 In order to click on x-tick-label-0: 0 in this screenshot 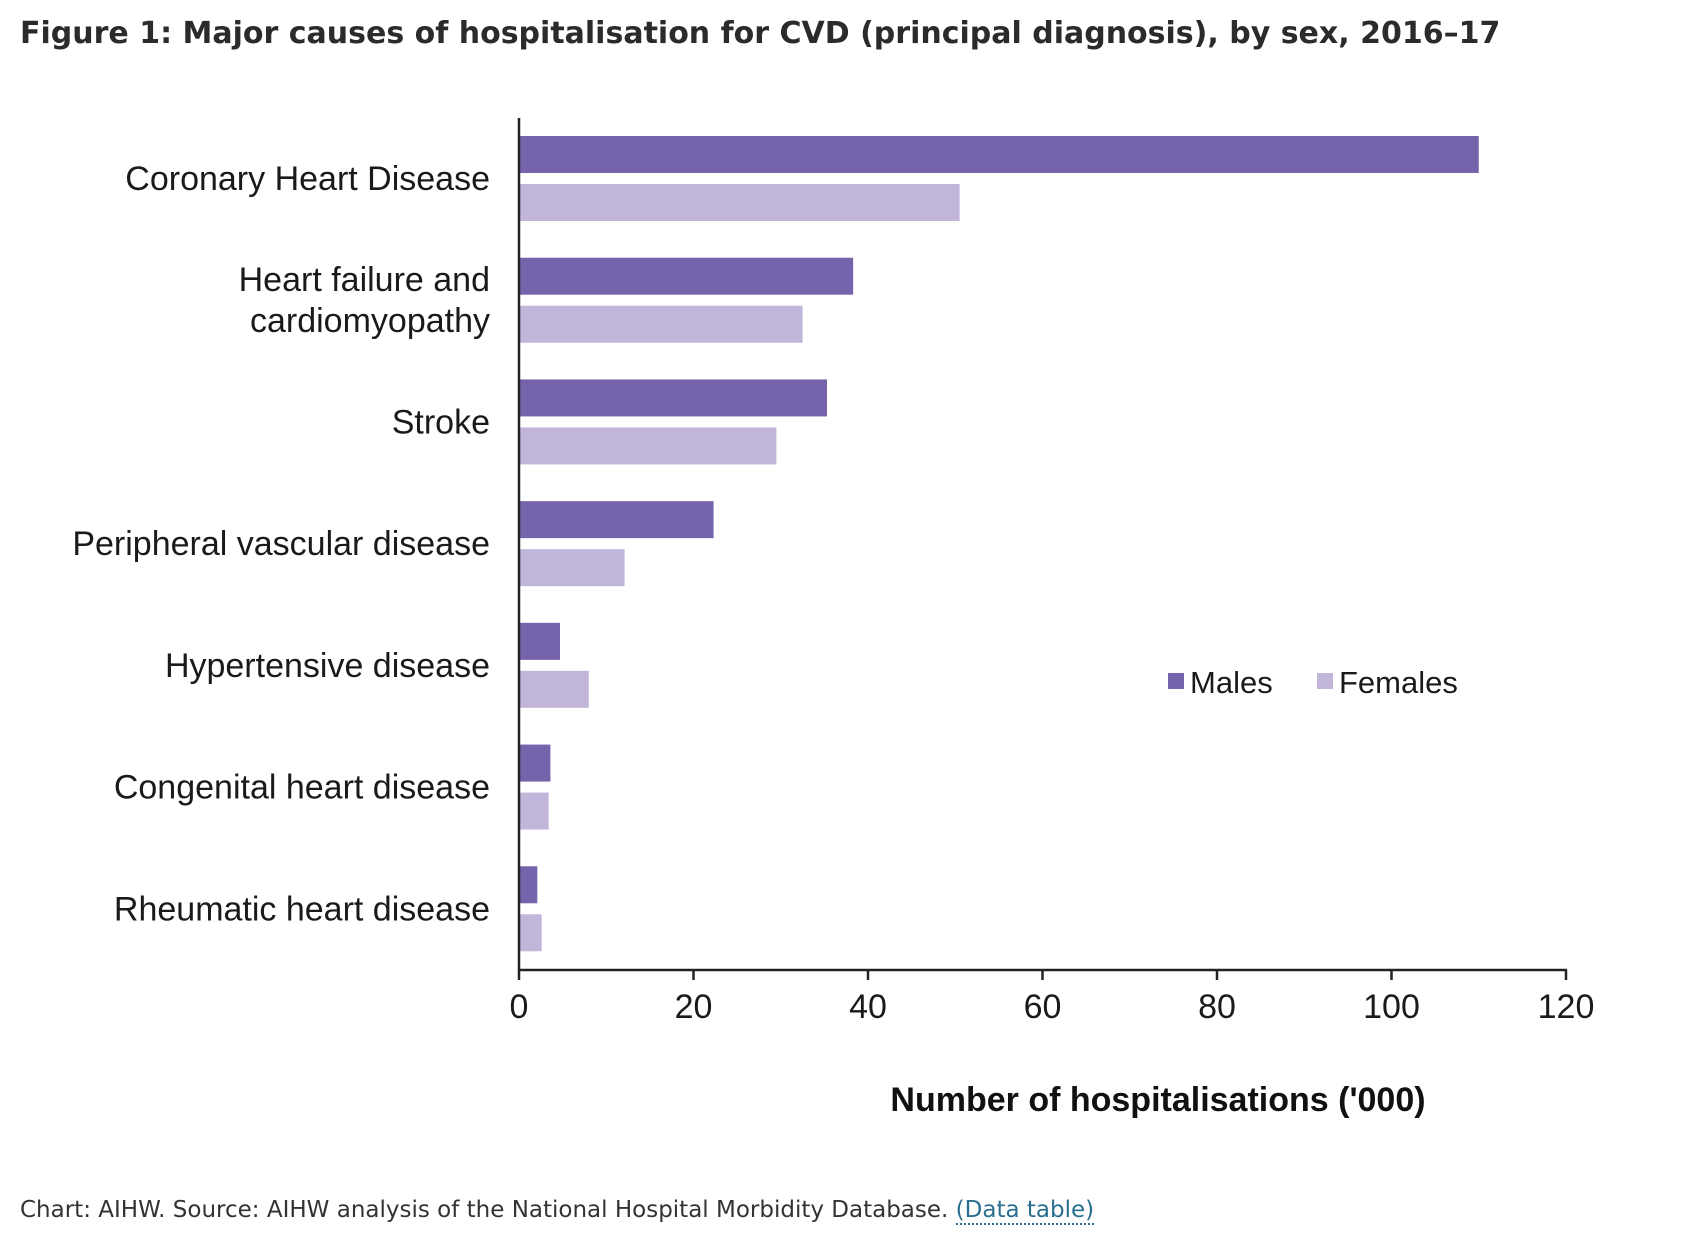, I will do `click(519, 1007)`.